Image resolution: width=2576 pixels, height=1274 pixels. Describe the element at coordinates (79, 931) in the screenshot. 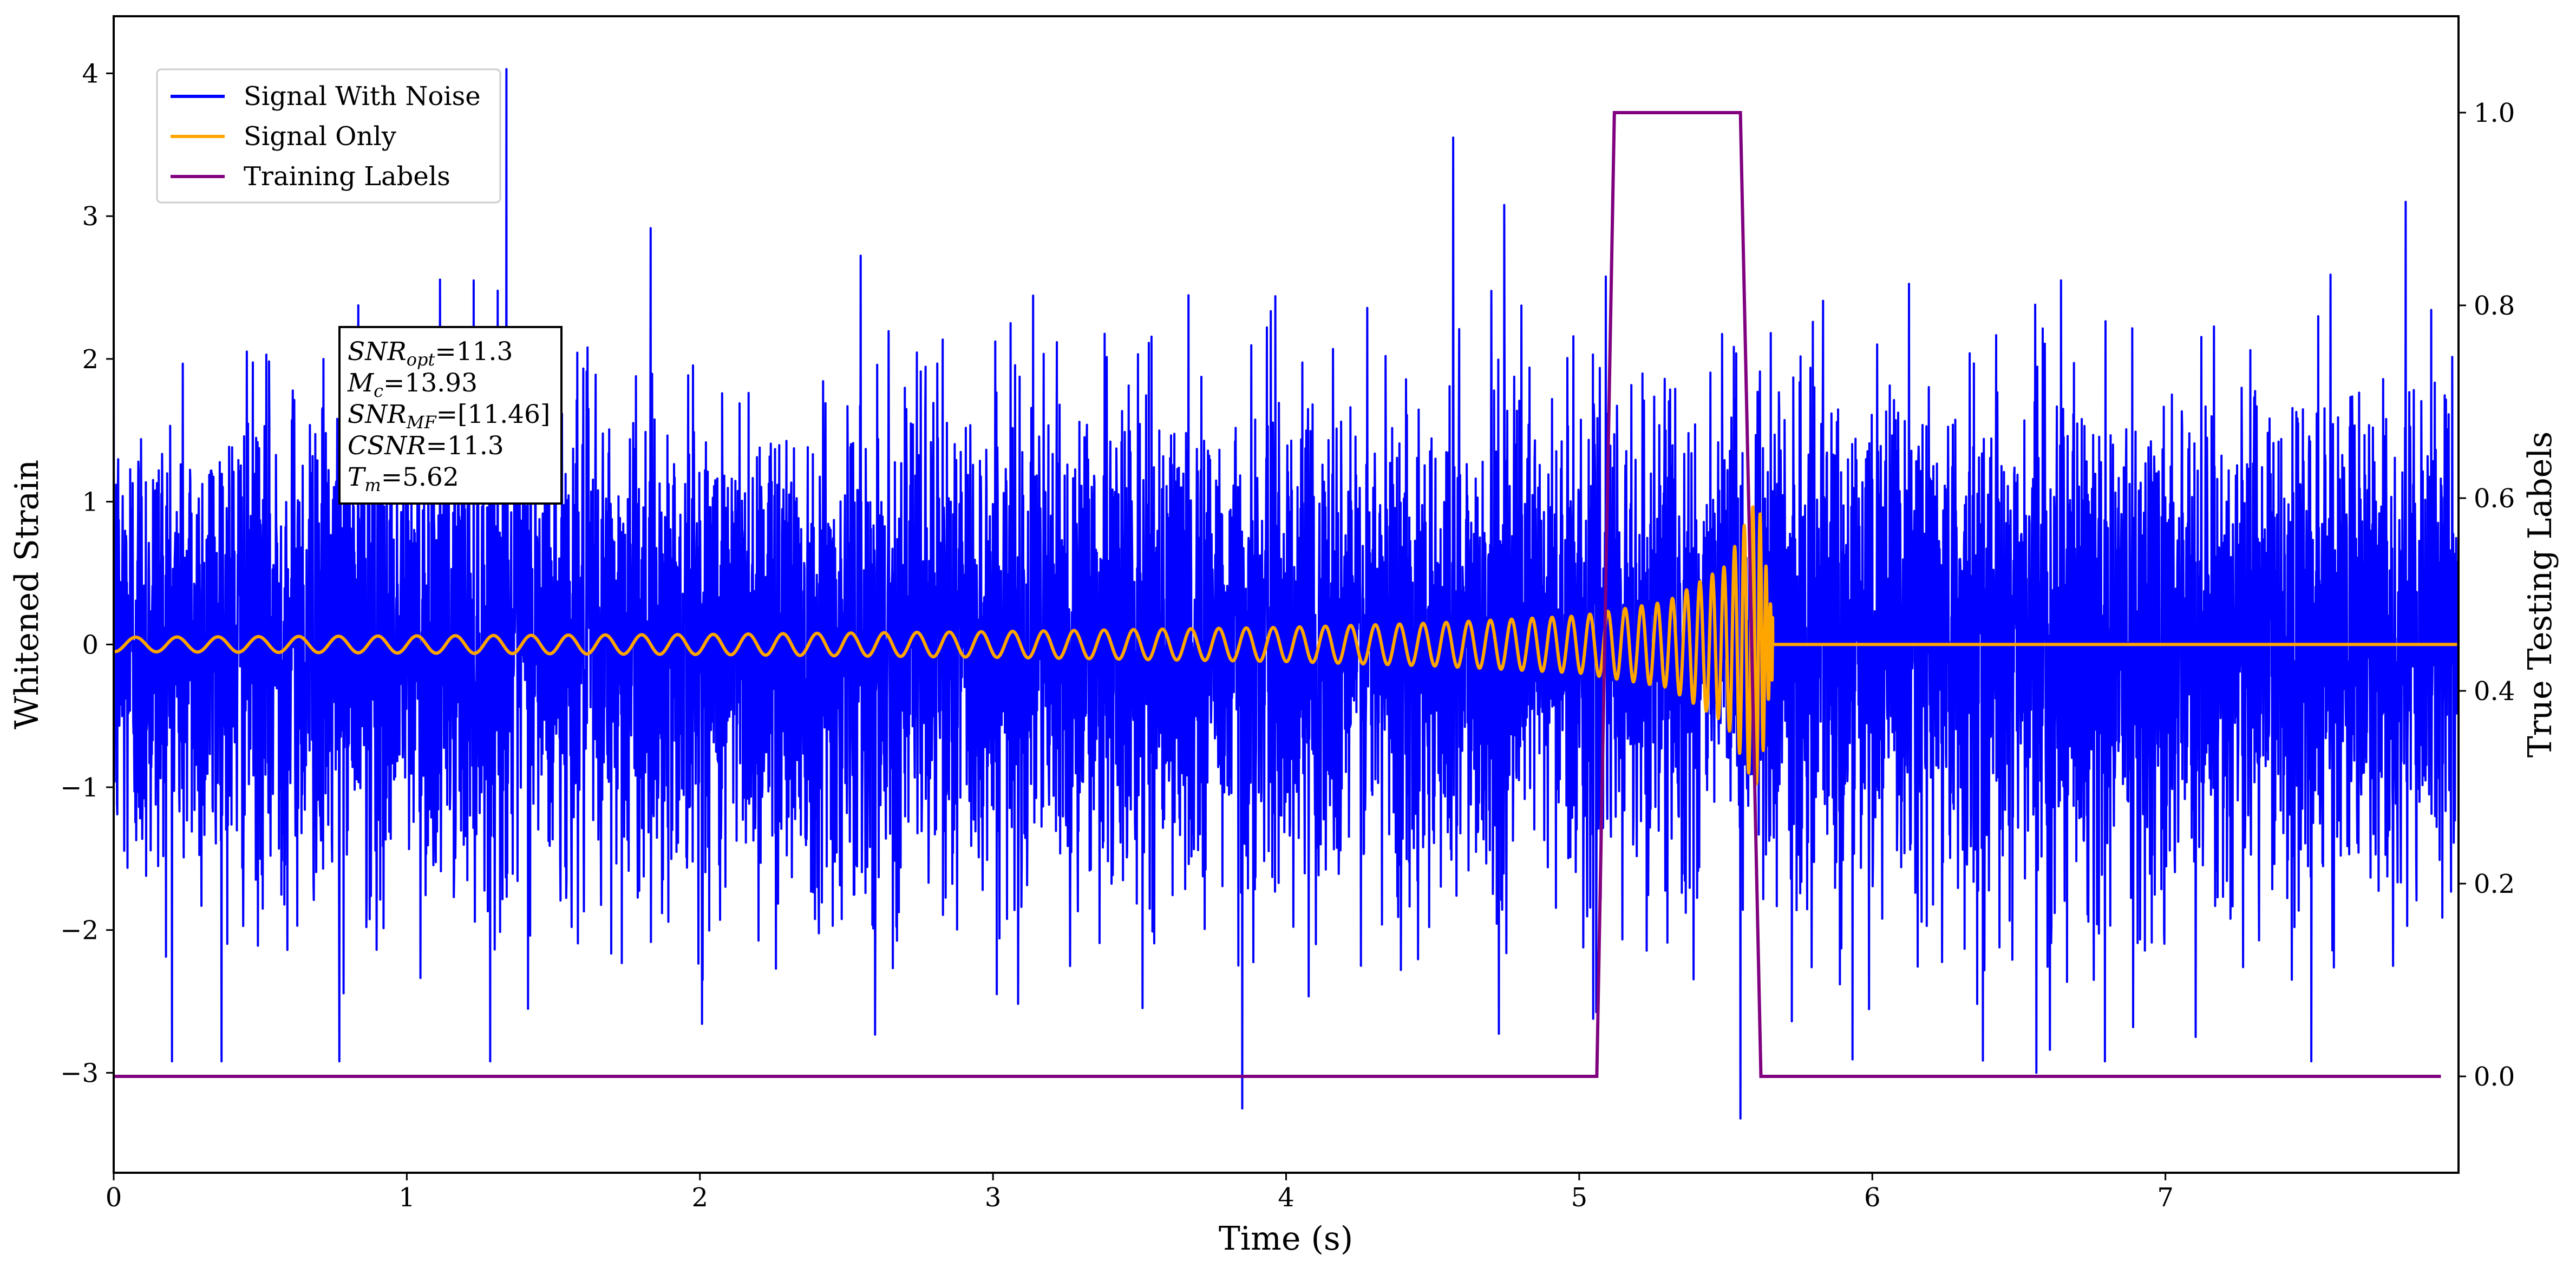

I see `y-tick-label: −2` at that location.